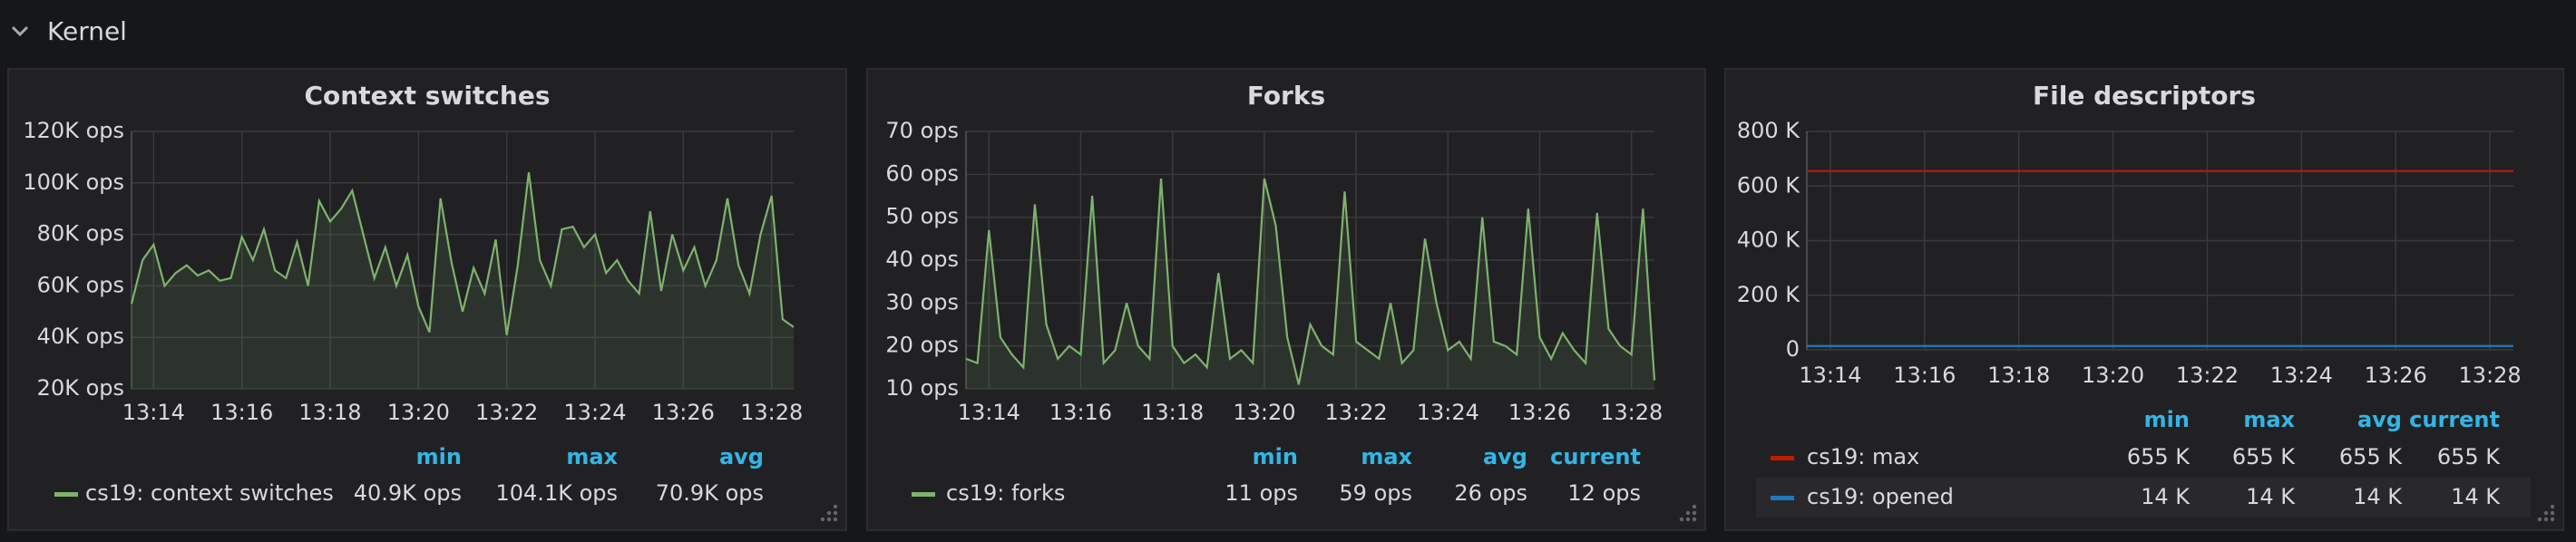 This screenshot has width=2576, height=542. Describe the element at coordinates (1768, 130) in the screenshot. I see `y-tick-label: 800 K` at that location.